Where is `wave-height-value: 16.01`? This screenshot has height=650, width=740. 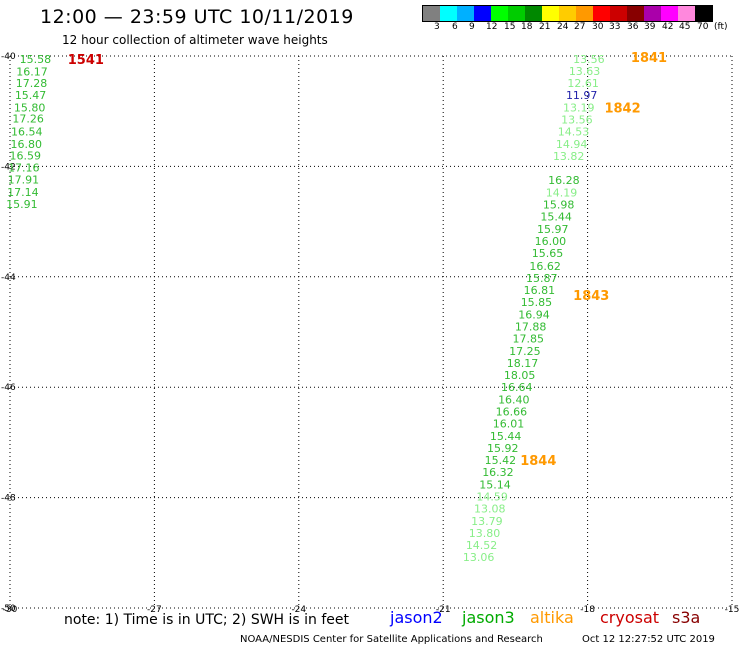 wave-height-value: 16.01 is located at coordinates (509, 424).